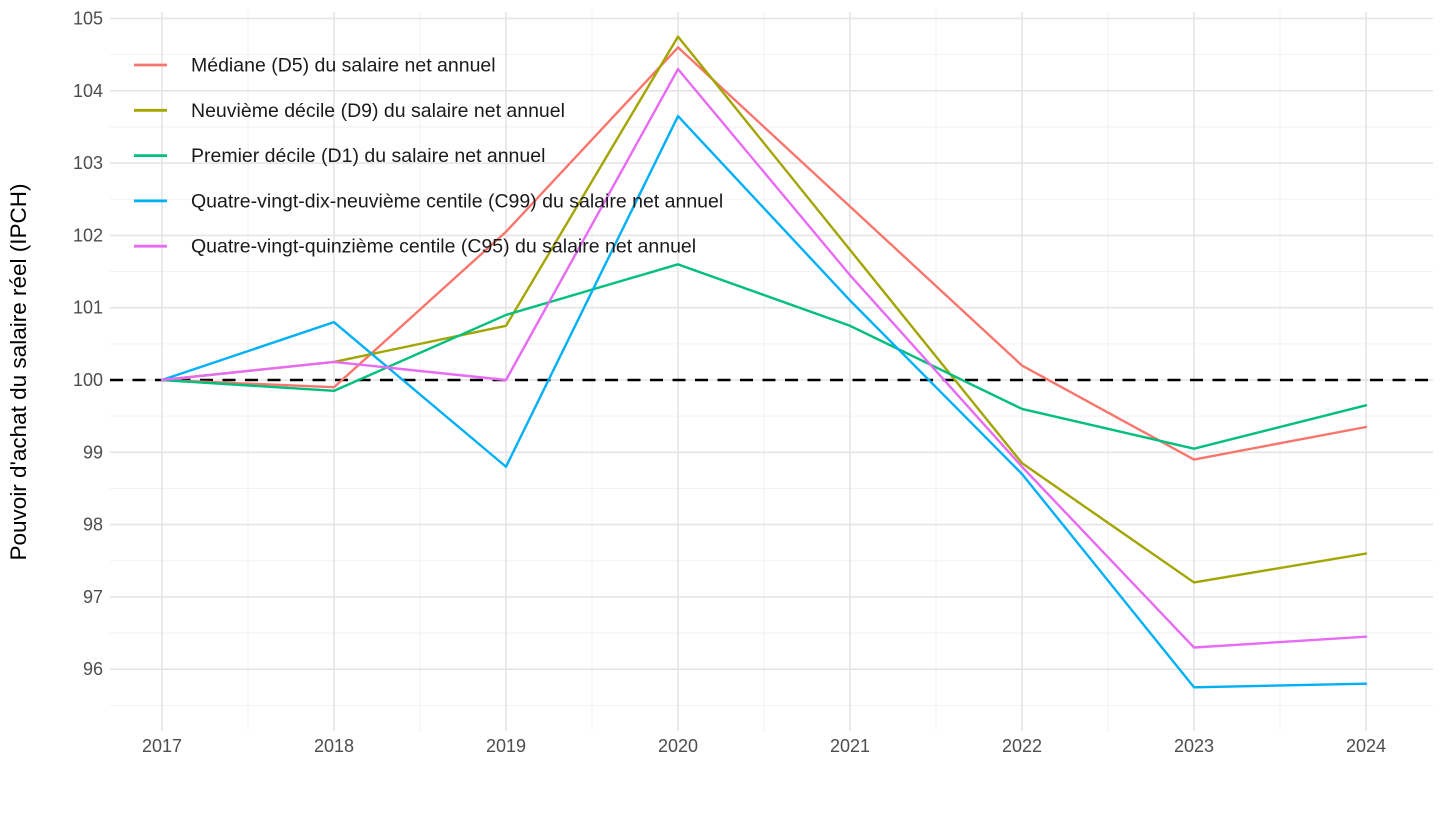 This screenshot has width=1440, height=815. Describe the element at coordinates (88, 344) in the screenshot. I see `y-axis-tick-labels: 96 97 98 99 100 101 102 103 104 105` at that location.